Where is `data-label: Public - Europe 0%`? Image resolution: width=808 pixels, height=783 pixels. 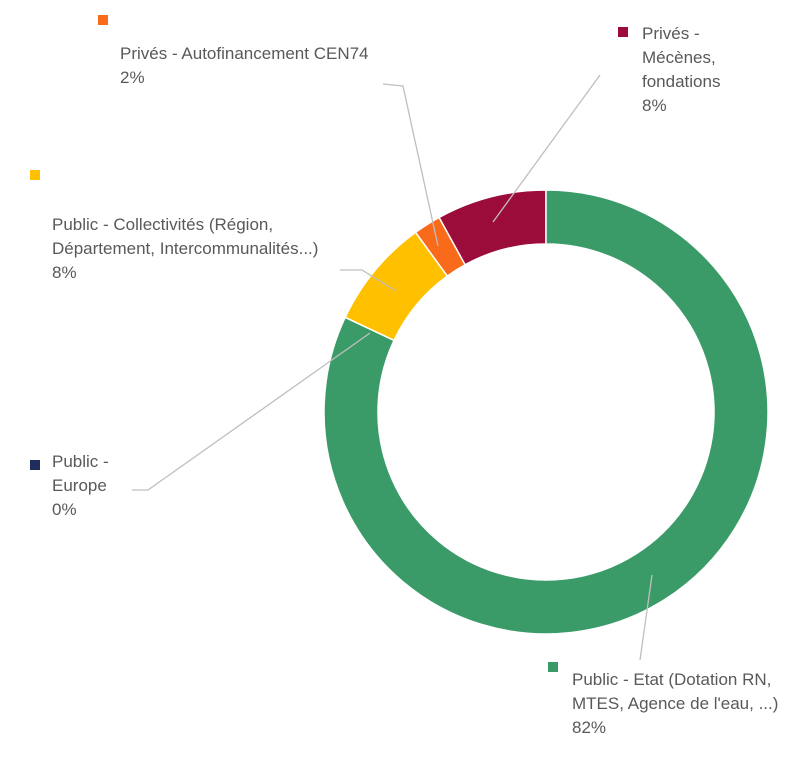
data-label: Public - Europe 0% is located at coordinates (97, 486).